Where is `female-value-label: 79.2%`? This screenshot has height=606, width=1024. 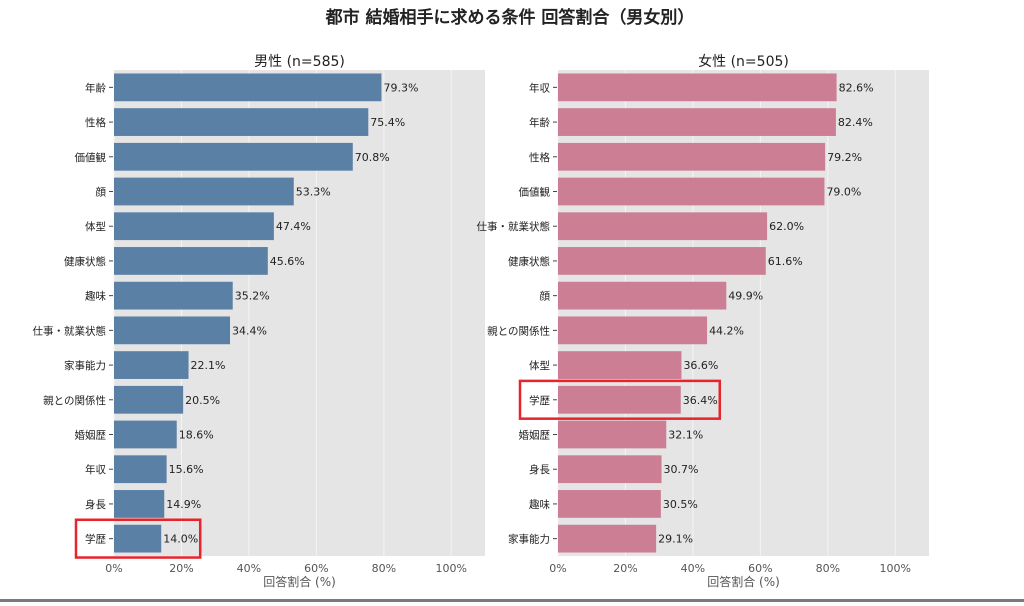 female-value-label: 79.2% is located at coordinates (844, 157).